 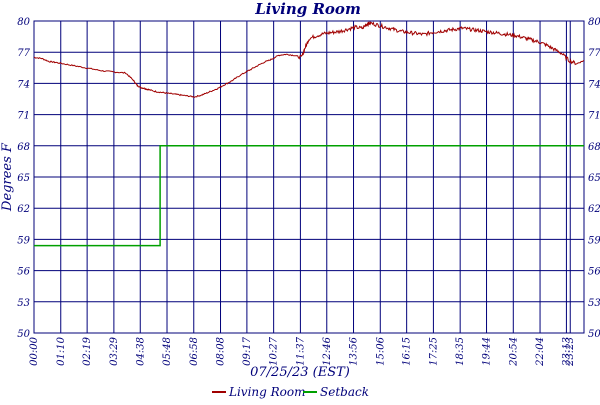 I want to click on x-tick-label: 02:19, so click(x=87, y=350).